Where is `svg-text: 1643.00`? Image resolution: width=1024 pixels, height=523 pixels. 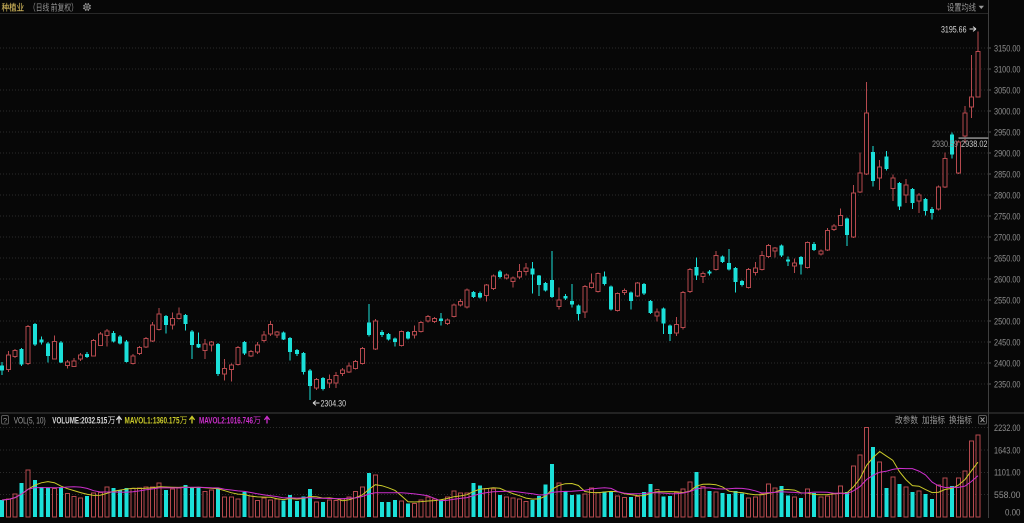
svg-text: 1643.00 is located at coordinates (1007, 450).